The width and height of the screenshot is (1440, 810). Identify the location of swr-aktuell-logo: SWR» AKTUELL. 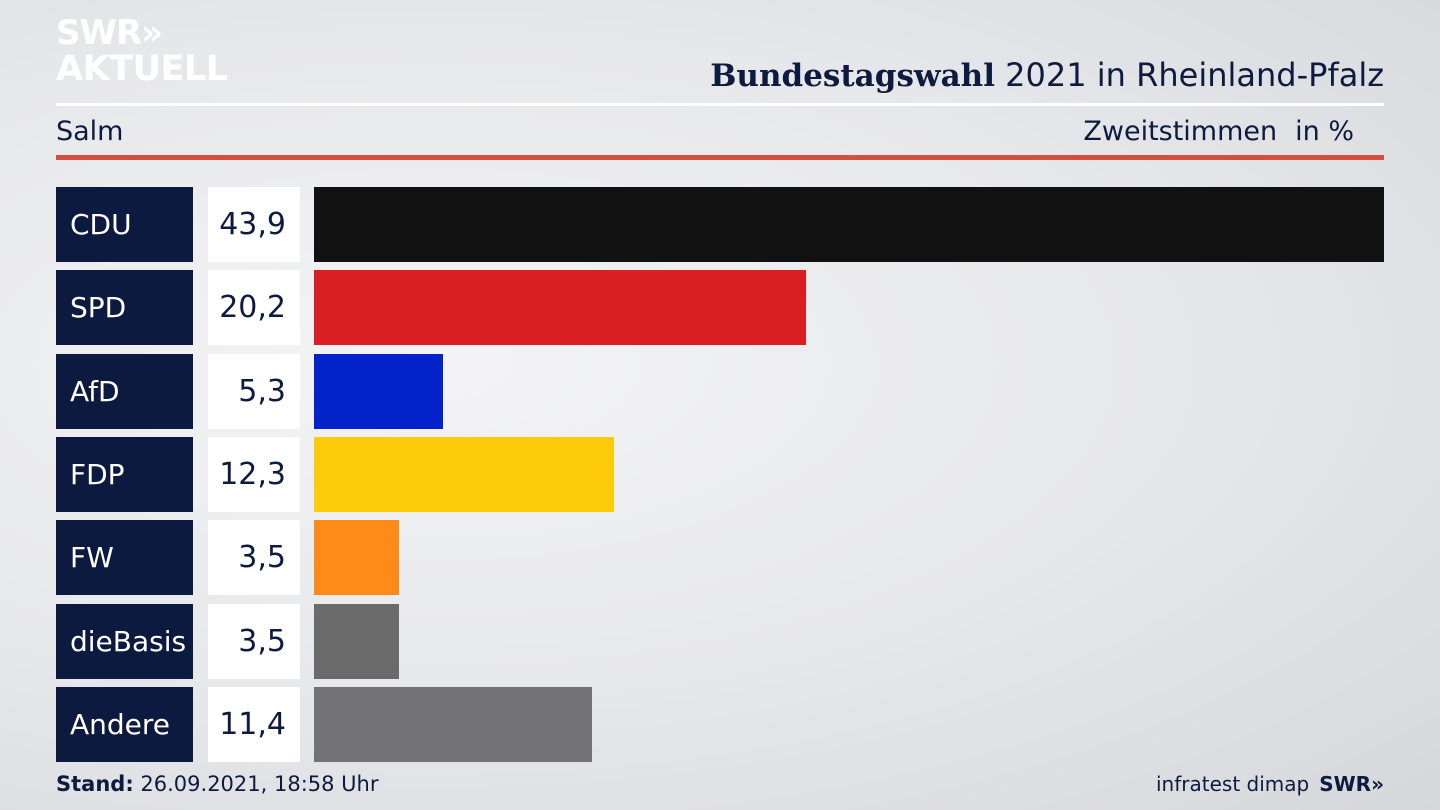
(142, 51).